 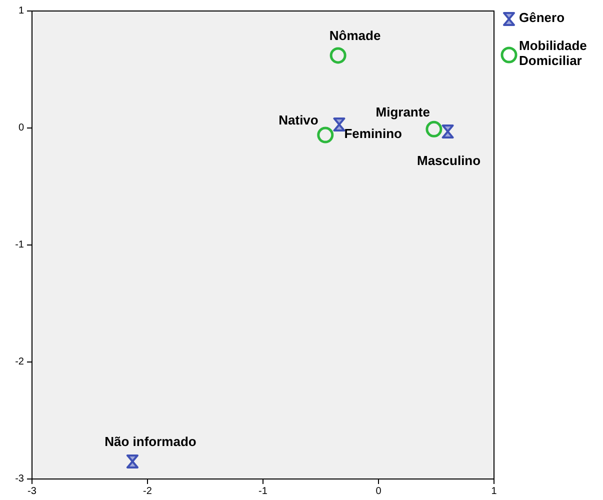 What do you see at coordinates (553, 53) in the screenshot?
I see `legend-label: Mobilidade Domiciliar` at bounding box center [553, 53].